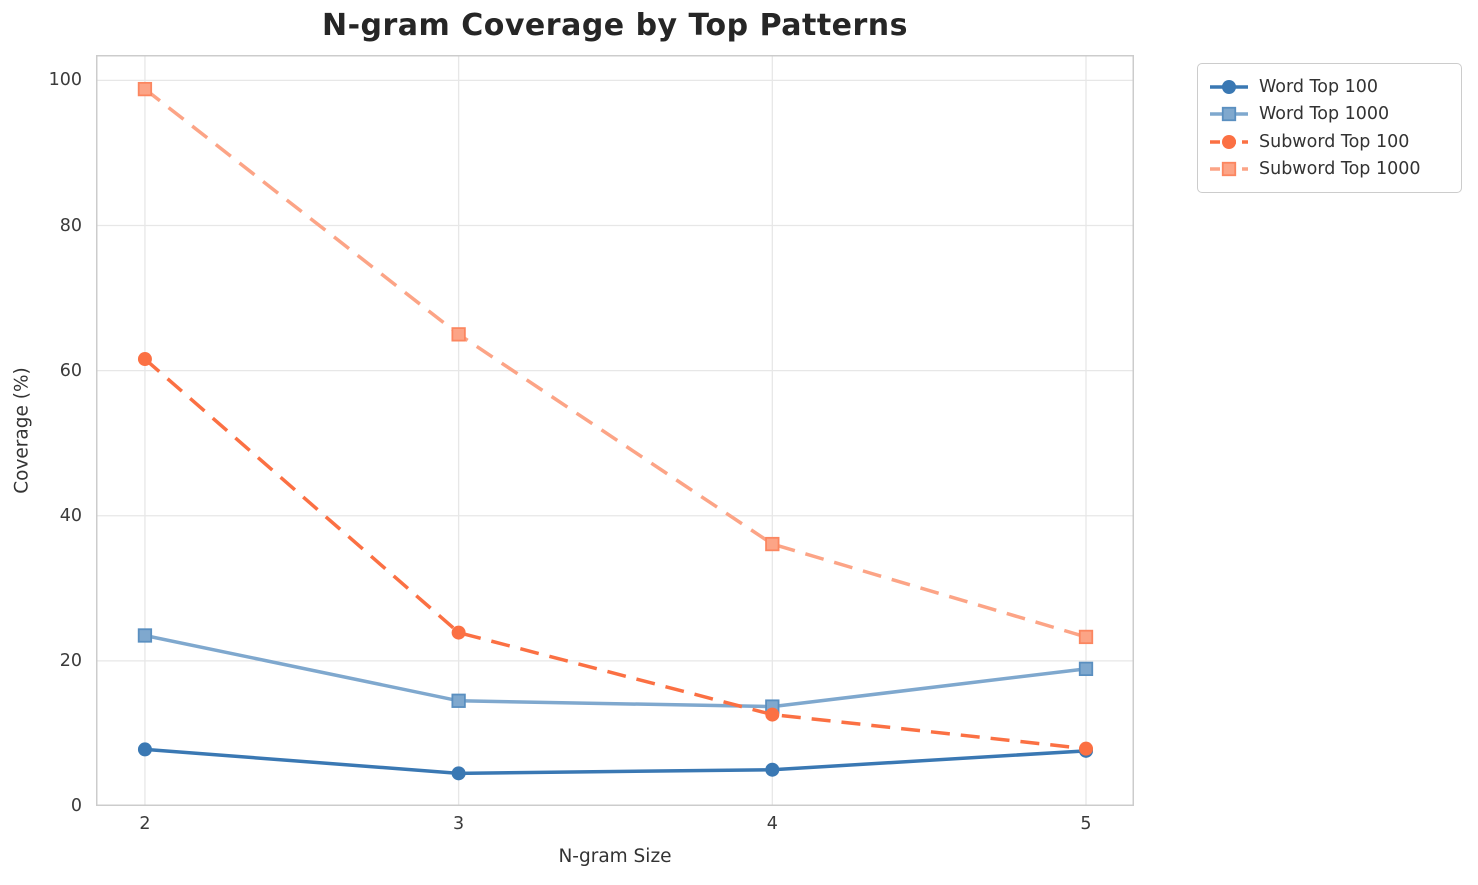 The height and width of the screenshot is (885, 1478). Describe the element at coordinates (1086, 824) in the screenshot. I see `x-tick-label: 5` at that location.